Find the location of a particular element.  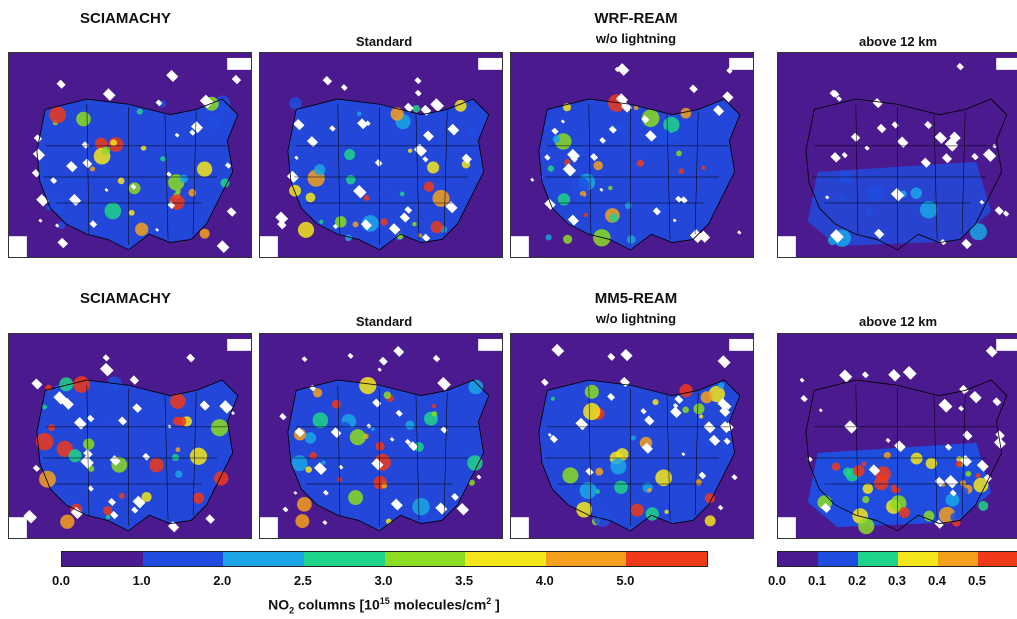

row1-model-title: WRF-REAM is located at coordinates (636, 18).